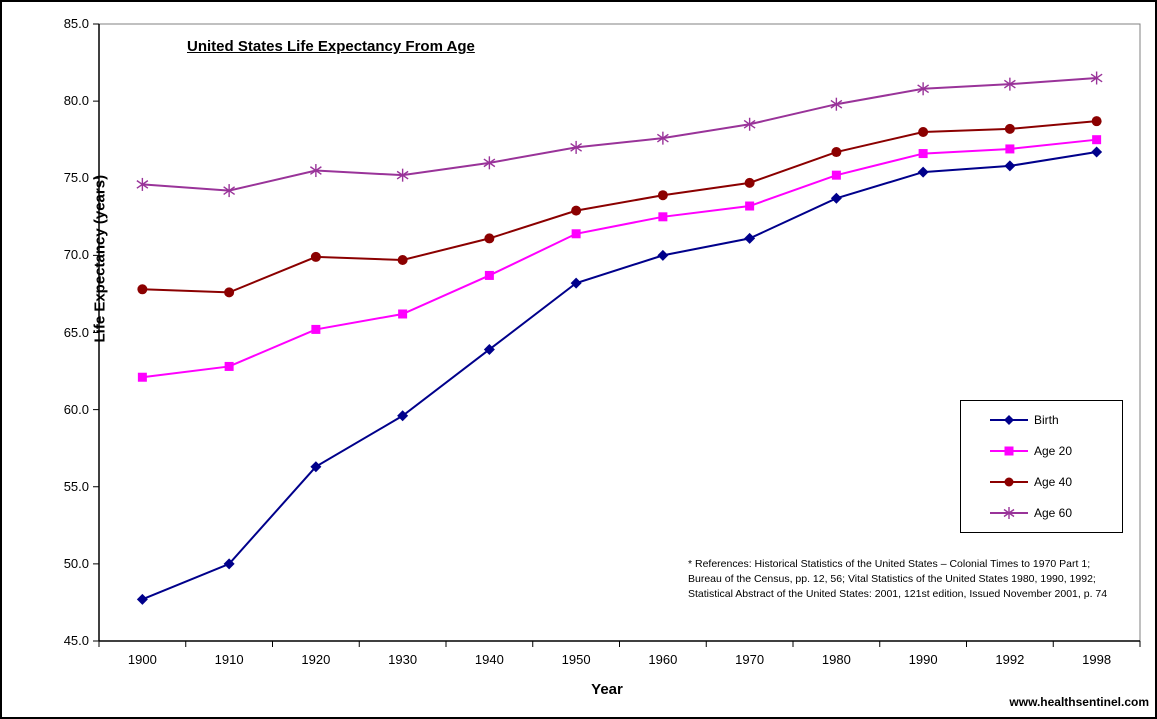 Image resolution: width=1157 pixels, height=719 pixels. I want to click on x-tick-label: 1900, so click(142, 659).